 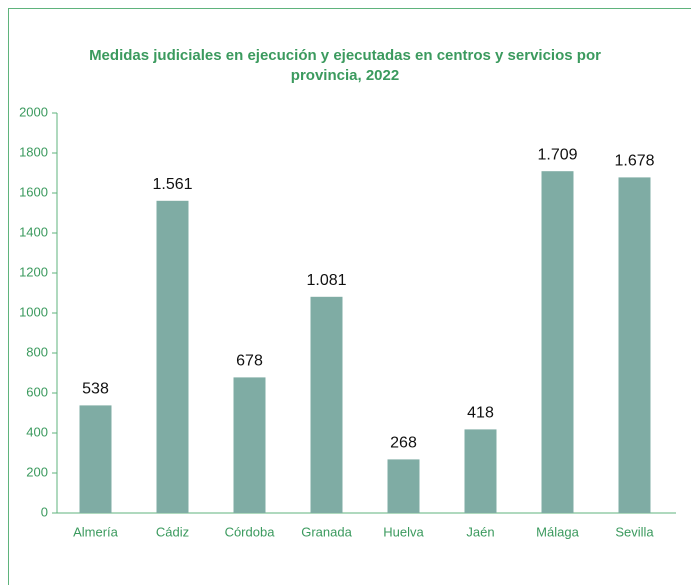 What do you see at coordinates (95, 389) in the screenshot?
I see `data-label: 538` at bounding box center [95, 389].